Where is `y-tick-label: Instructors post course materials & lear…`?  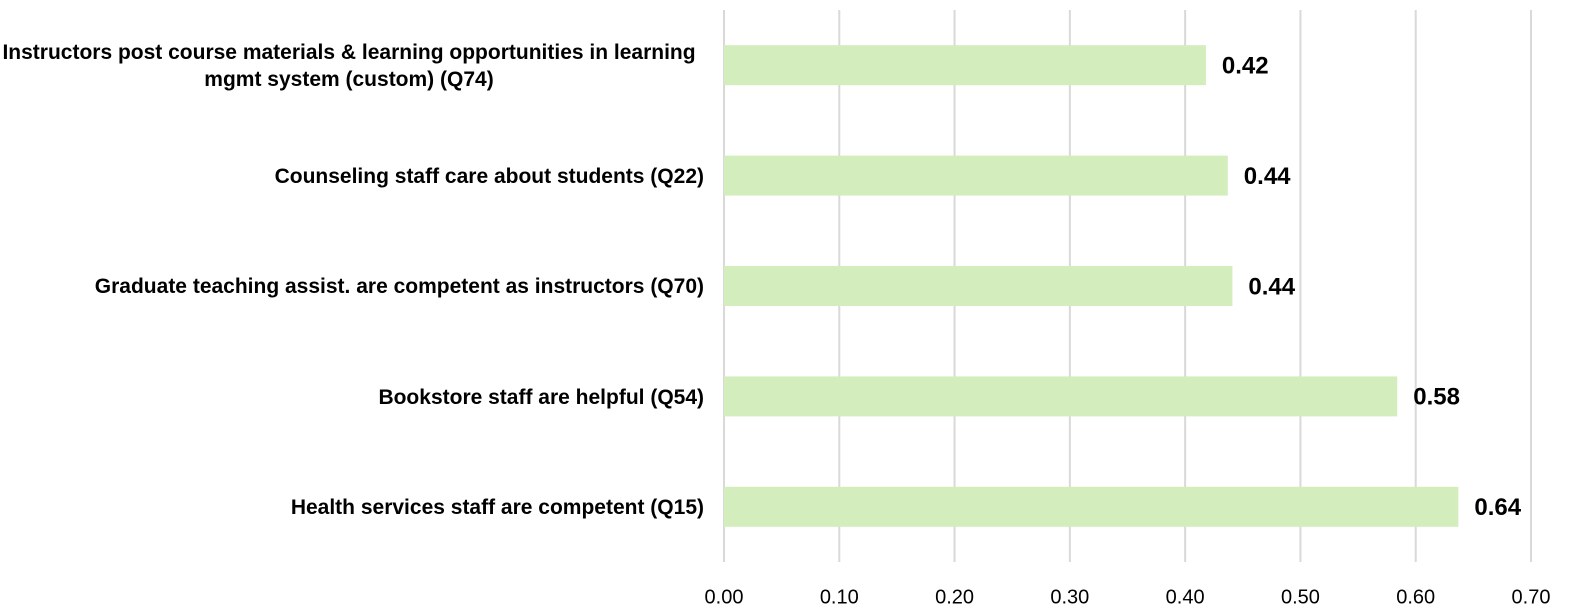 y-tick-label: Instructors post course materials & lear… is located at coordinates (349, 66).